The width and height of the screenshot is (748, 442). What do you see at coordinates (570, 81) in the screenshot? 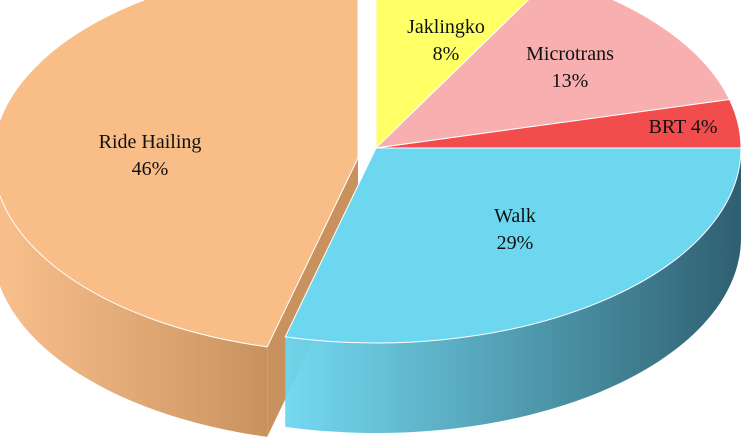
I see `data-label-value-microtrans: 13%` at bounding box center [570, 81].